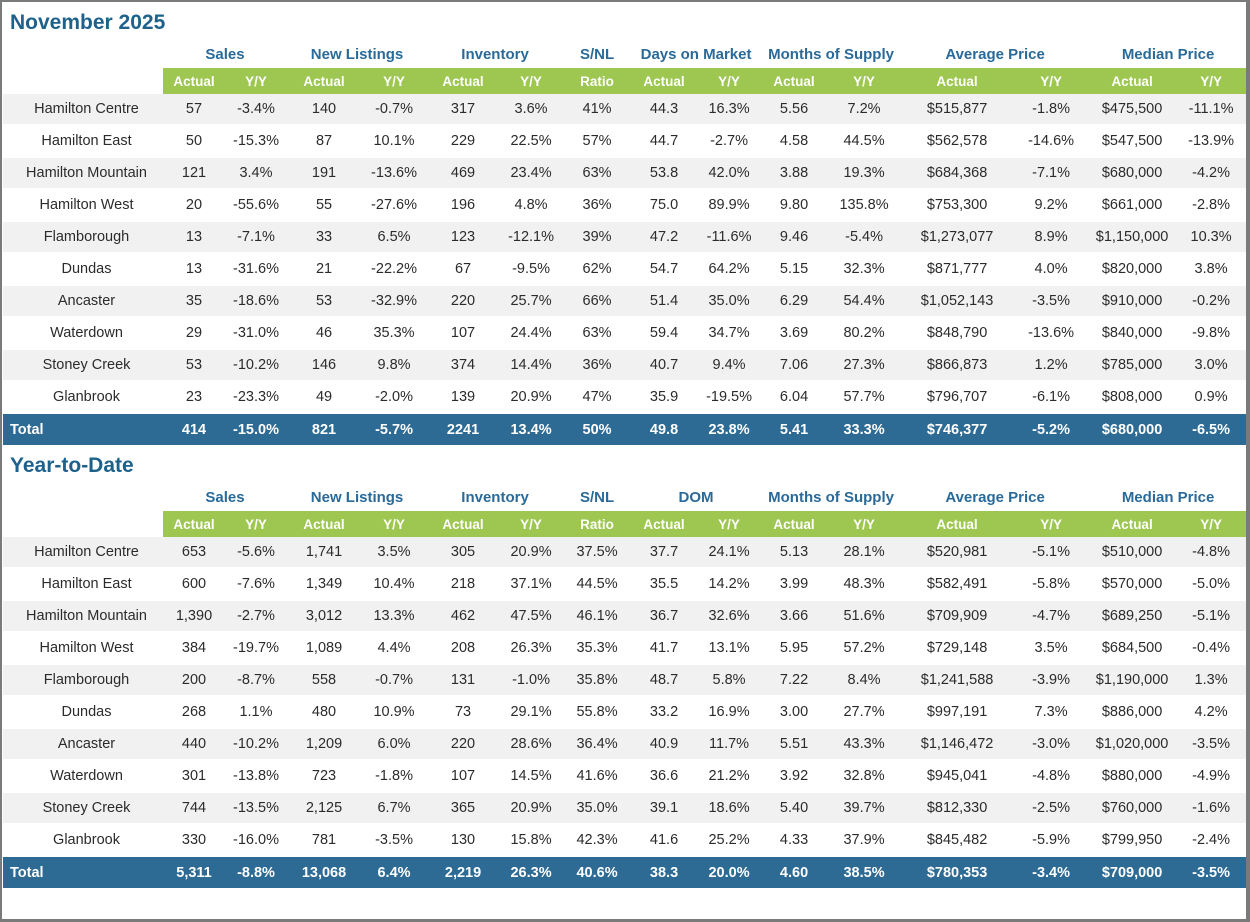 This screenshot has height=922, width=1250. I want to click on value-cell: 1,209, so click(324, 745).